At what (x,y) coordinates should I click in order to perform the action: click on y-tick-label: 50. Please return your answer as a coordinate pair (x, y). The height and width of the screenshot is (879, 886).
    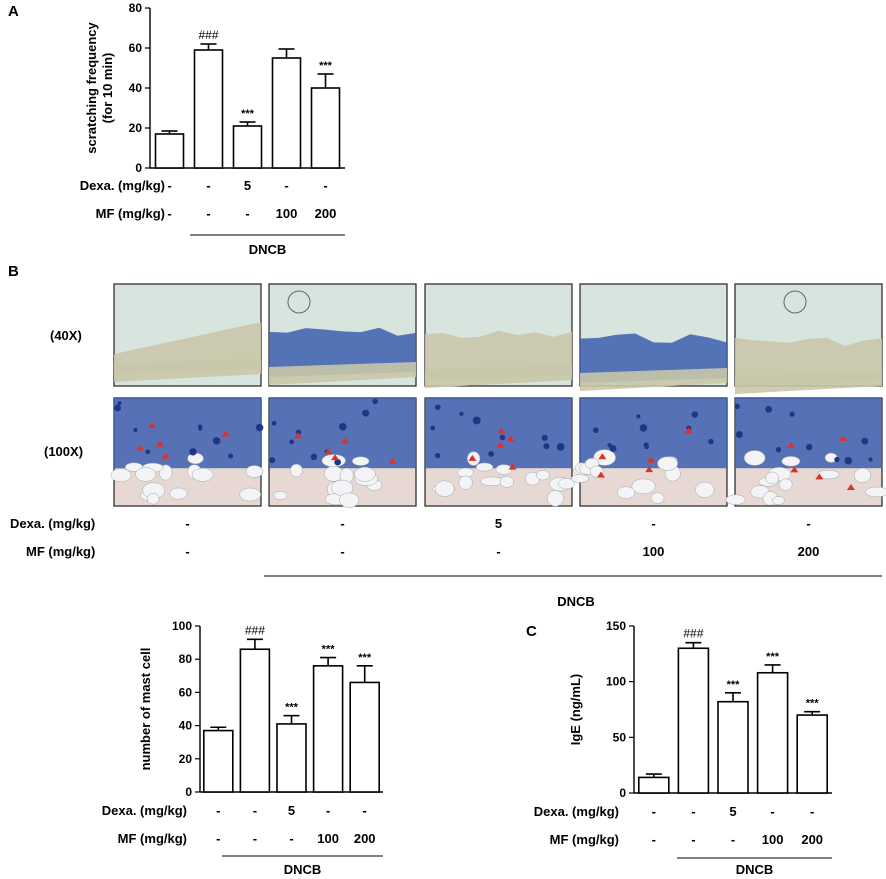
    Looking at the image, I should click on (620, 737).